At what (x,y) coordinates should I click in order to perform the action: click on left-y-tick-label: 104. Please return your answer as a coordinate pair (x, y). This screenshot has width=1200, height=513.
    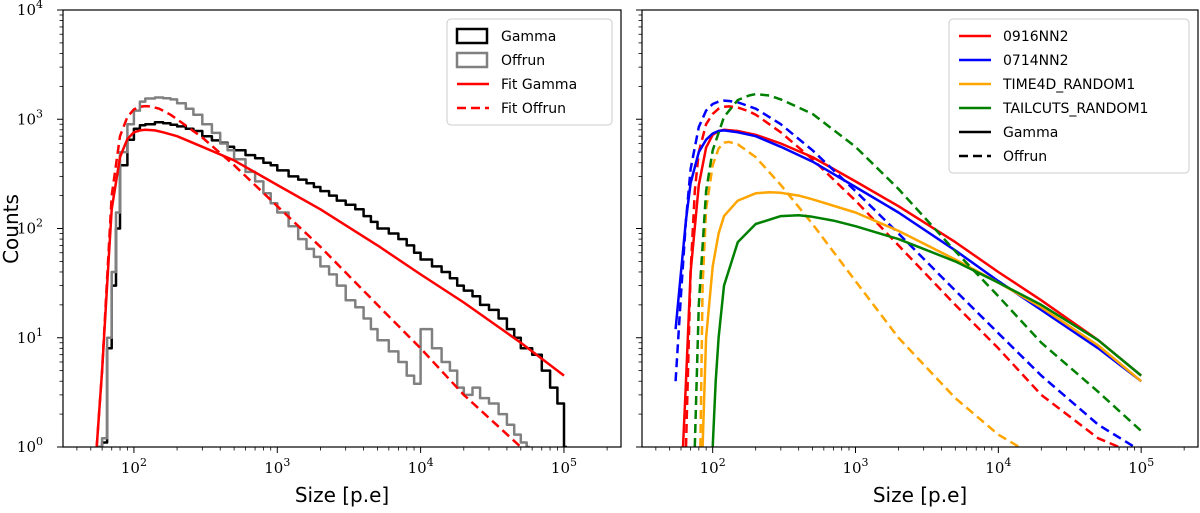
    Looking at the image, I should click on (30, 9).